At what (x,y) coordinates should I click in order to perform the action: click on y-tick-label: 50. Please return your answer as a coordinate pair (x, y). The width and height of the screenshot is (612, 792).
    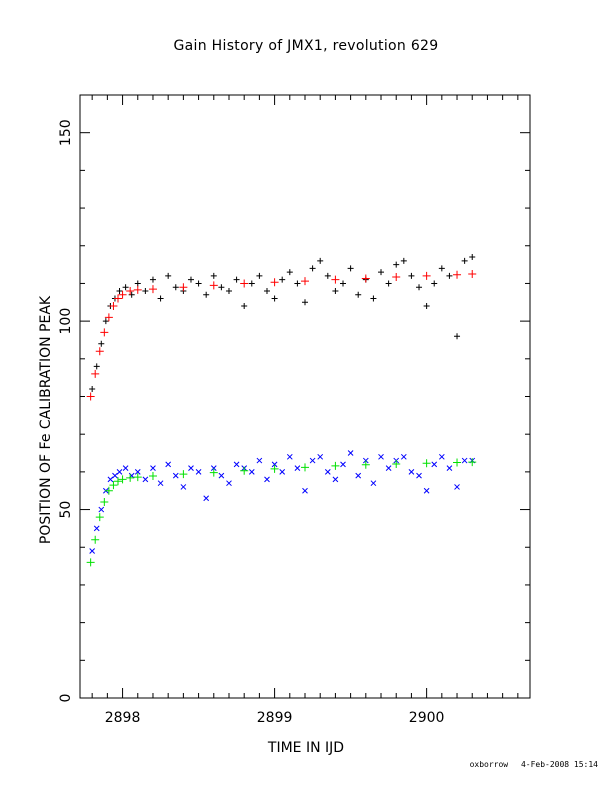
    Looking at the image, I should click on (66, 510).